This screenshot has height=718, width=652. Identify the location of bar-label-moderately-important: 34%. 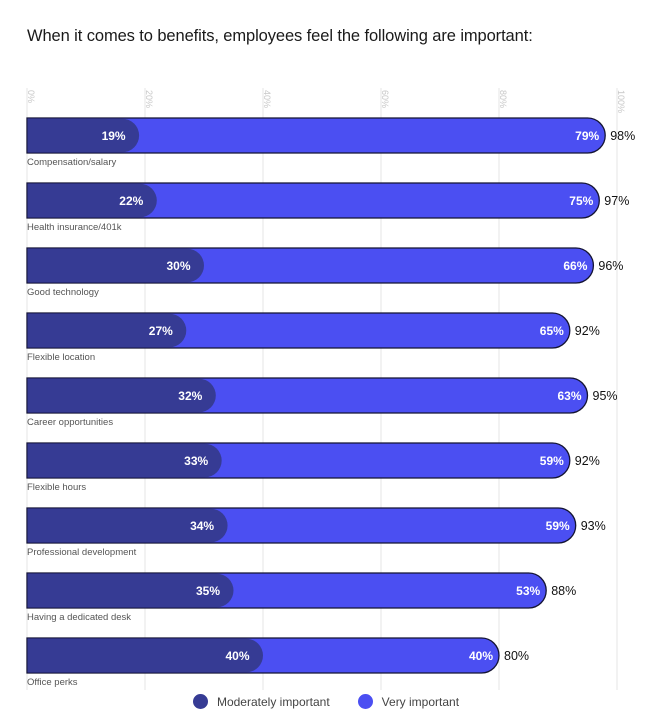
(202, 526).